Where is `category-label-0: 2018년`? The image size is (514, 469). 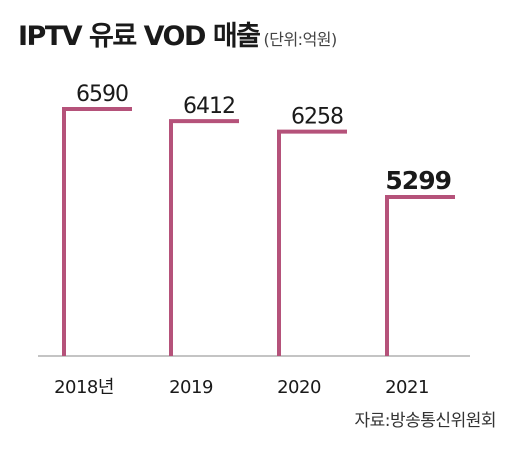 category-label-0: 2018년 is located at coordinates (84, 387).